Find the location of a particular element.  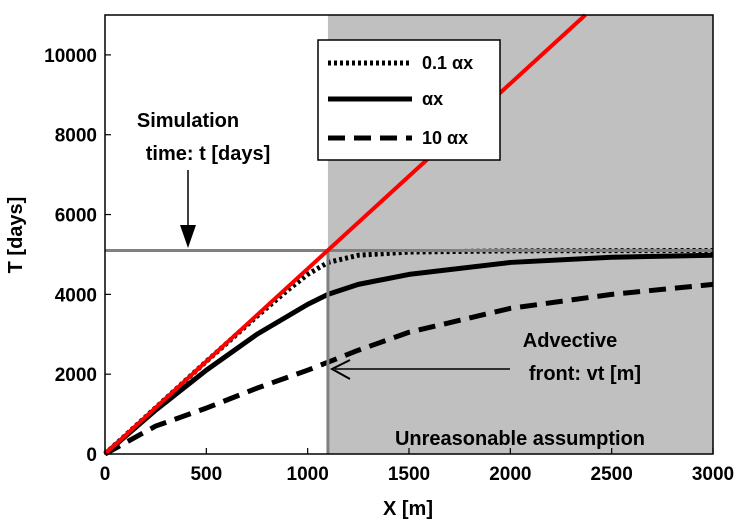

x-tick-label: 3000 is located at coordinates (713, 474).